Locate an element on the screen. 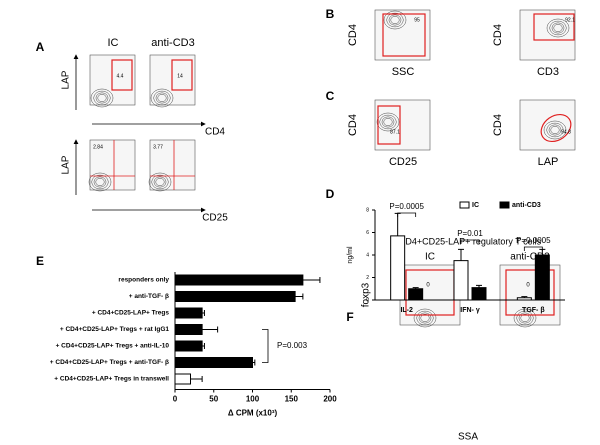 The height and width of the screenshot is (445, 600). y-tick-label: 4 is located at coordinates (367, 255).